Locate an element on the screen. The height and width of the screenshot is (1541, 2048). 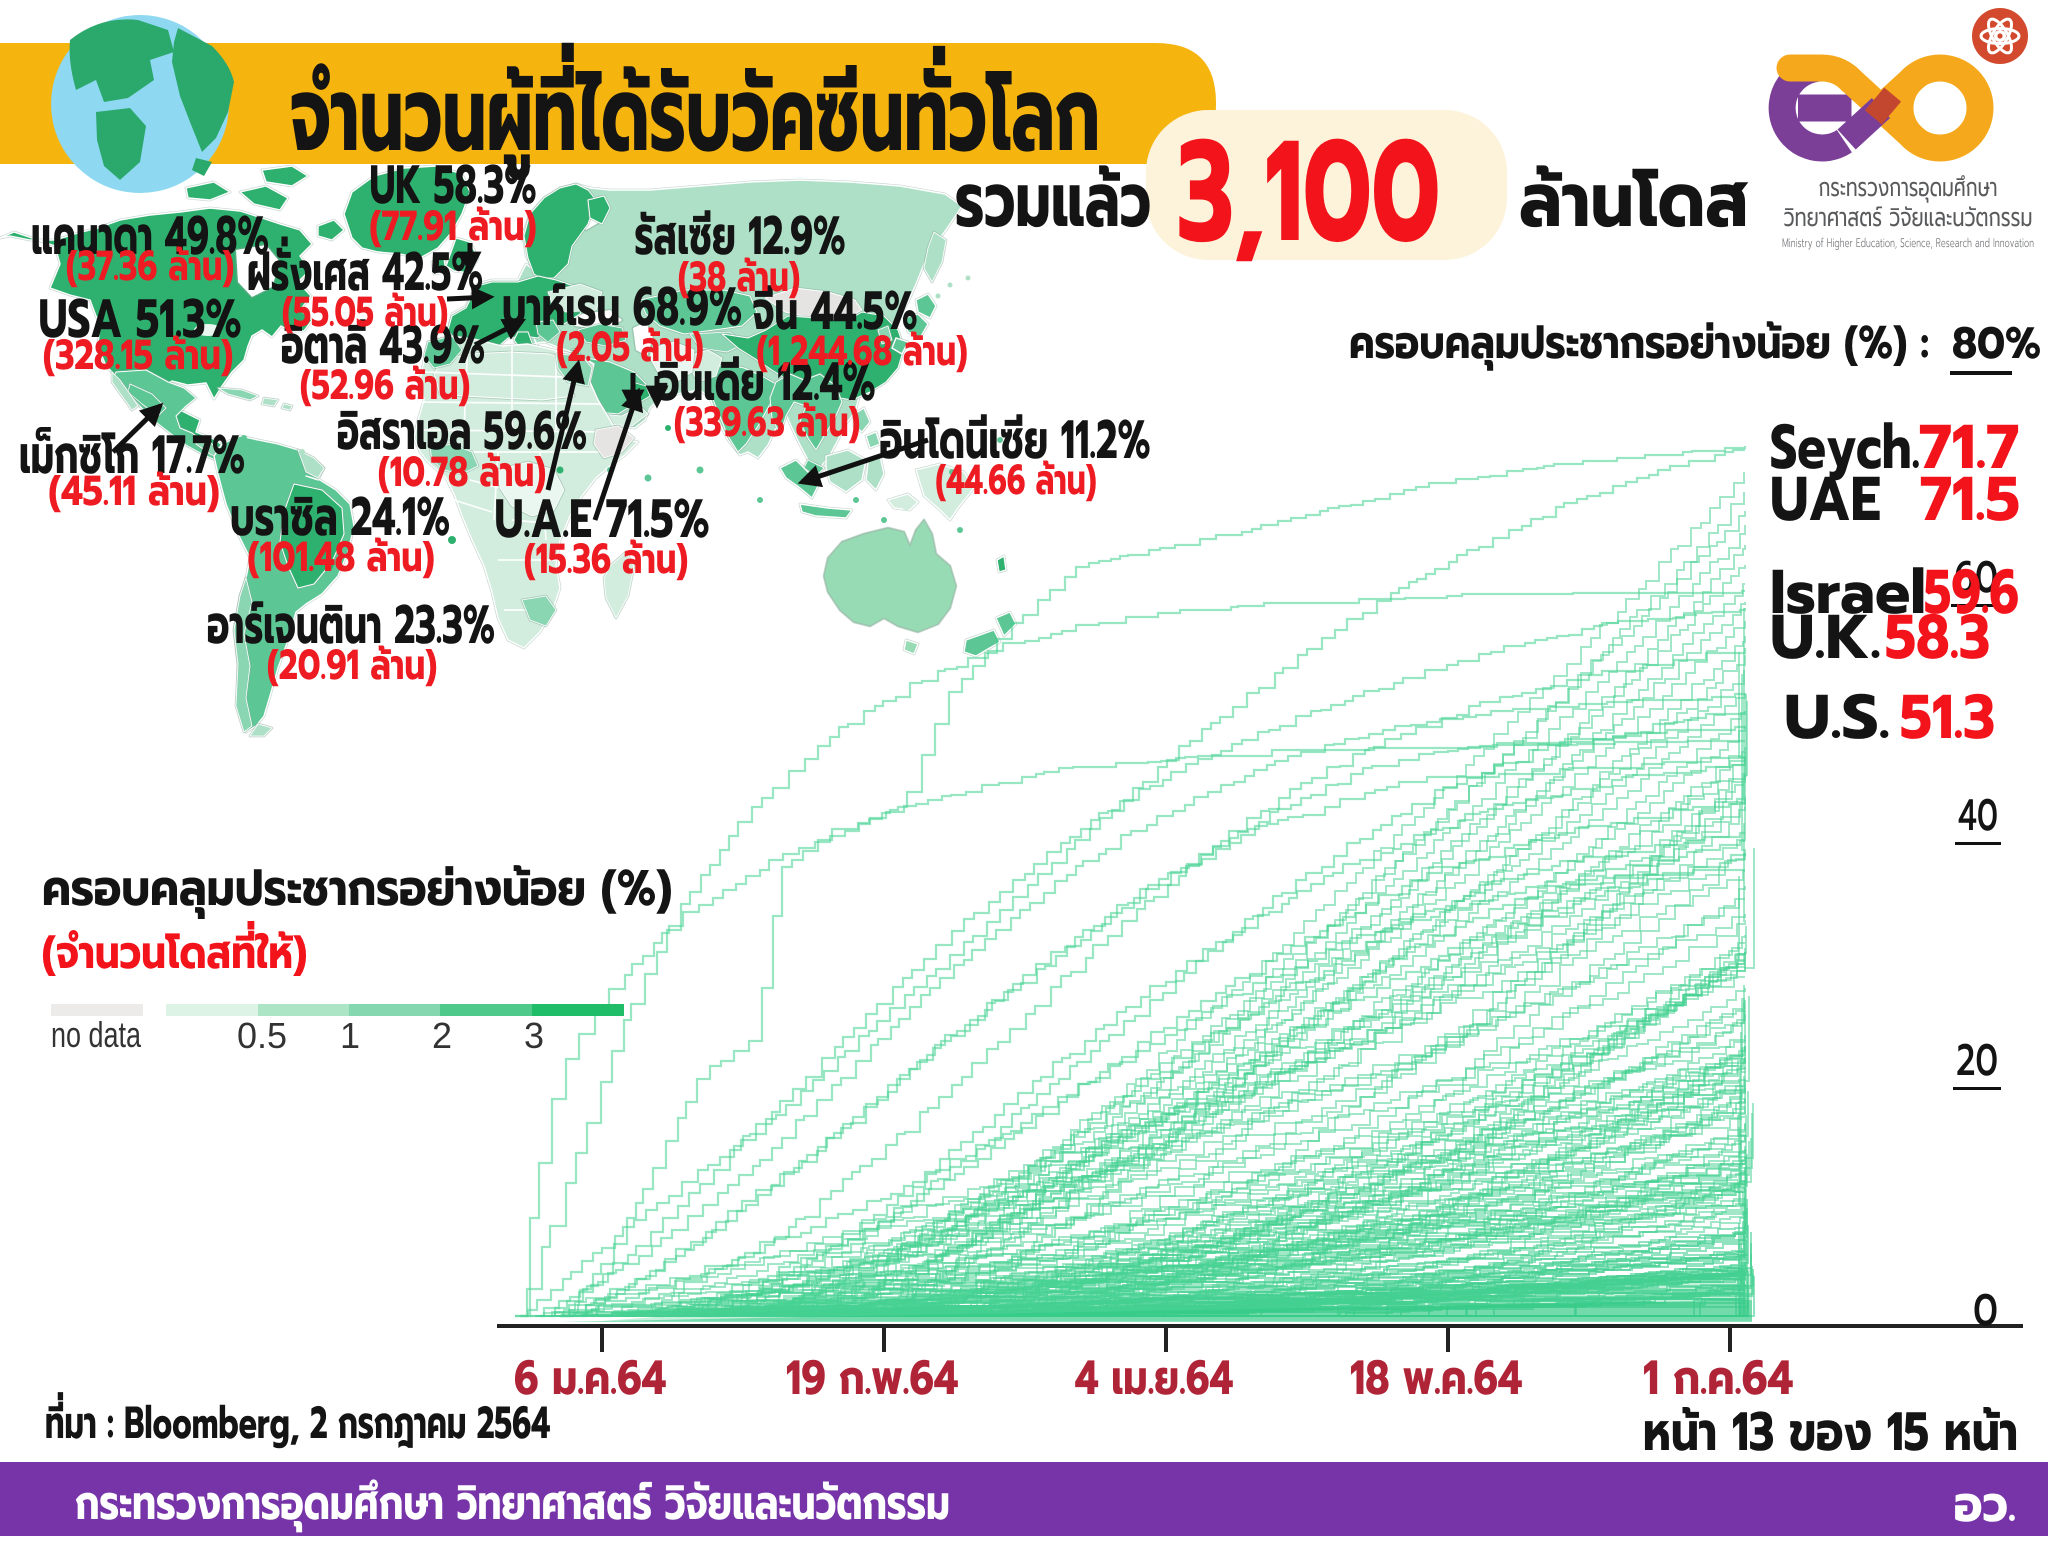
svg-text: no data is located at coordinates (96, 1034).